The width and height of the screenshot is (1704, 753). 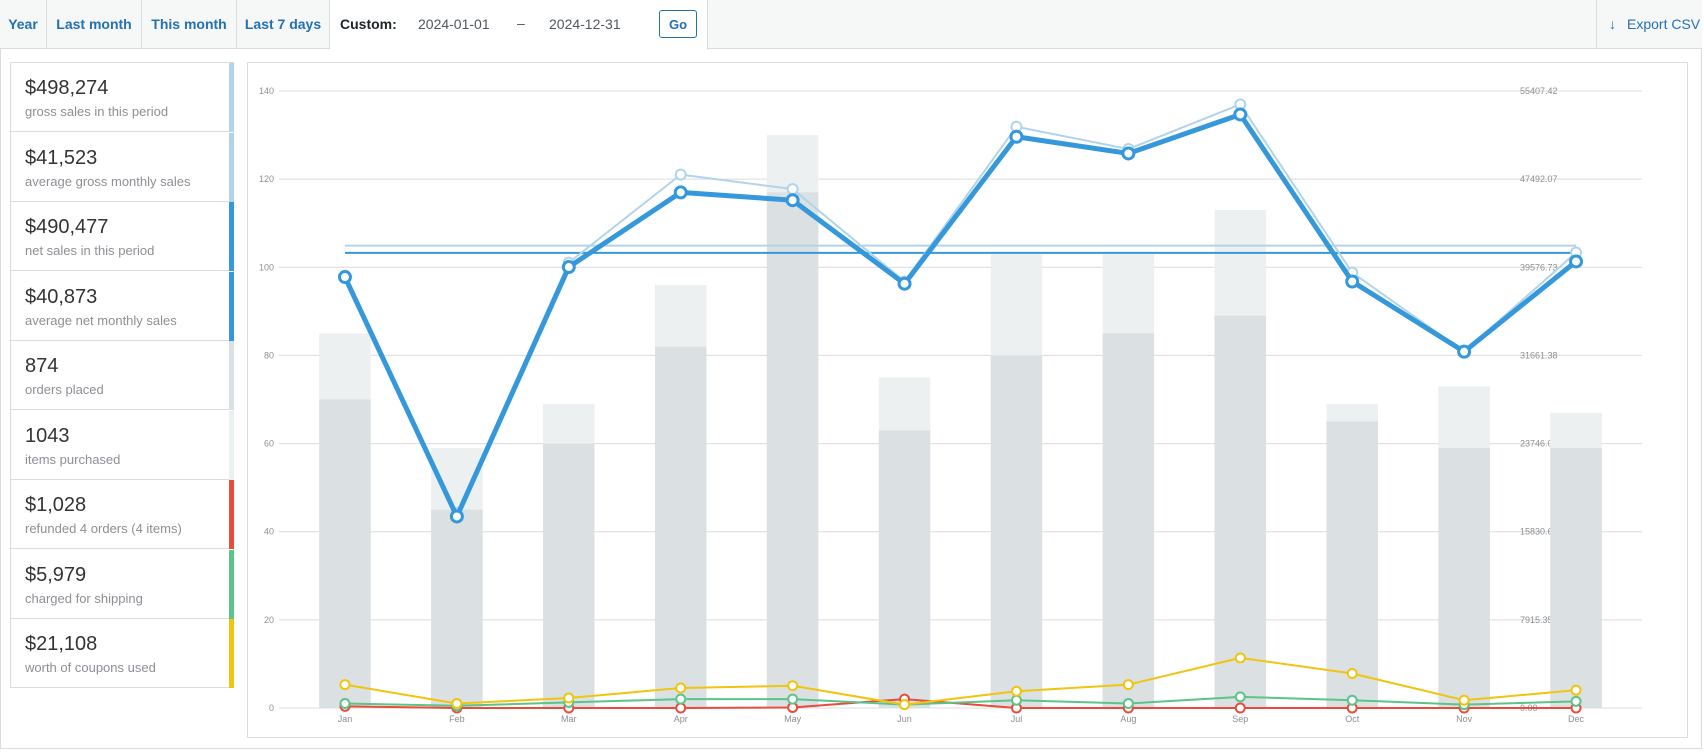 What do you see at coordinates (122, 514) in the screenshot?
I see `legend-item-refunds: $1,028 refunded 4 orders (4 items)` at bounding box center [122, 514].